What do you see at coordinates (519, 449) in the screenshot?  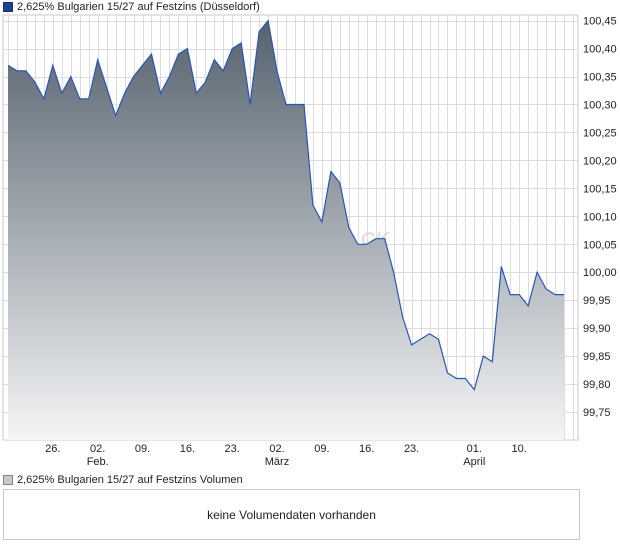 I see `x-tick-label: 10.` at bounding box center [519, 449].